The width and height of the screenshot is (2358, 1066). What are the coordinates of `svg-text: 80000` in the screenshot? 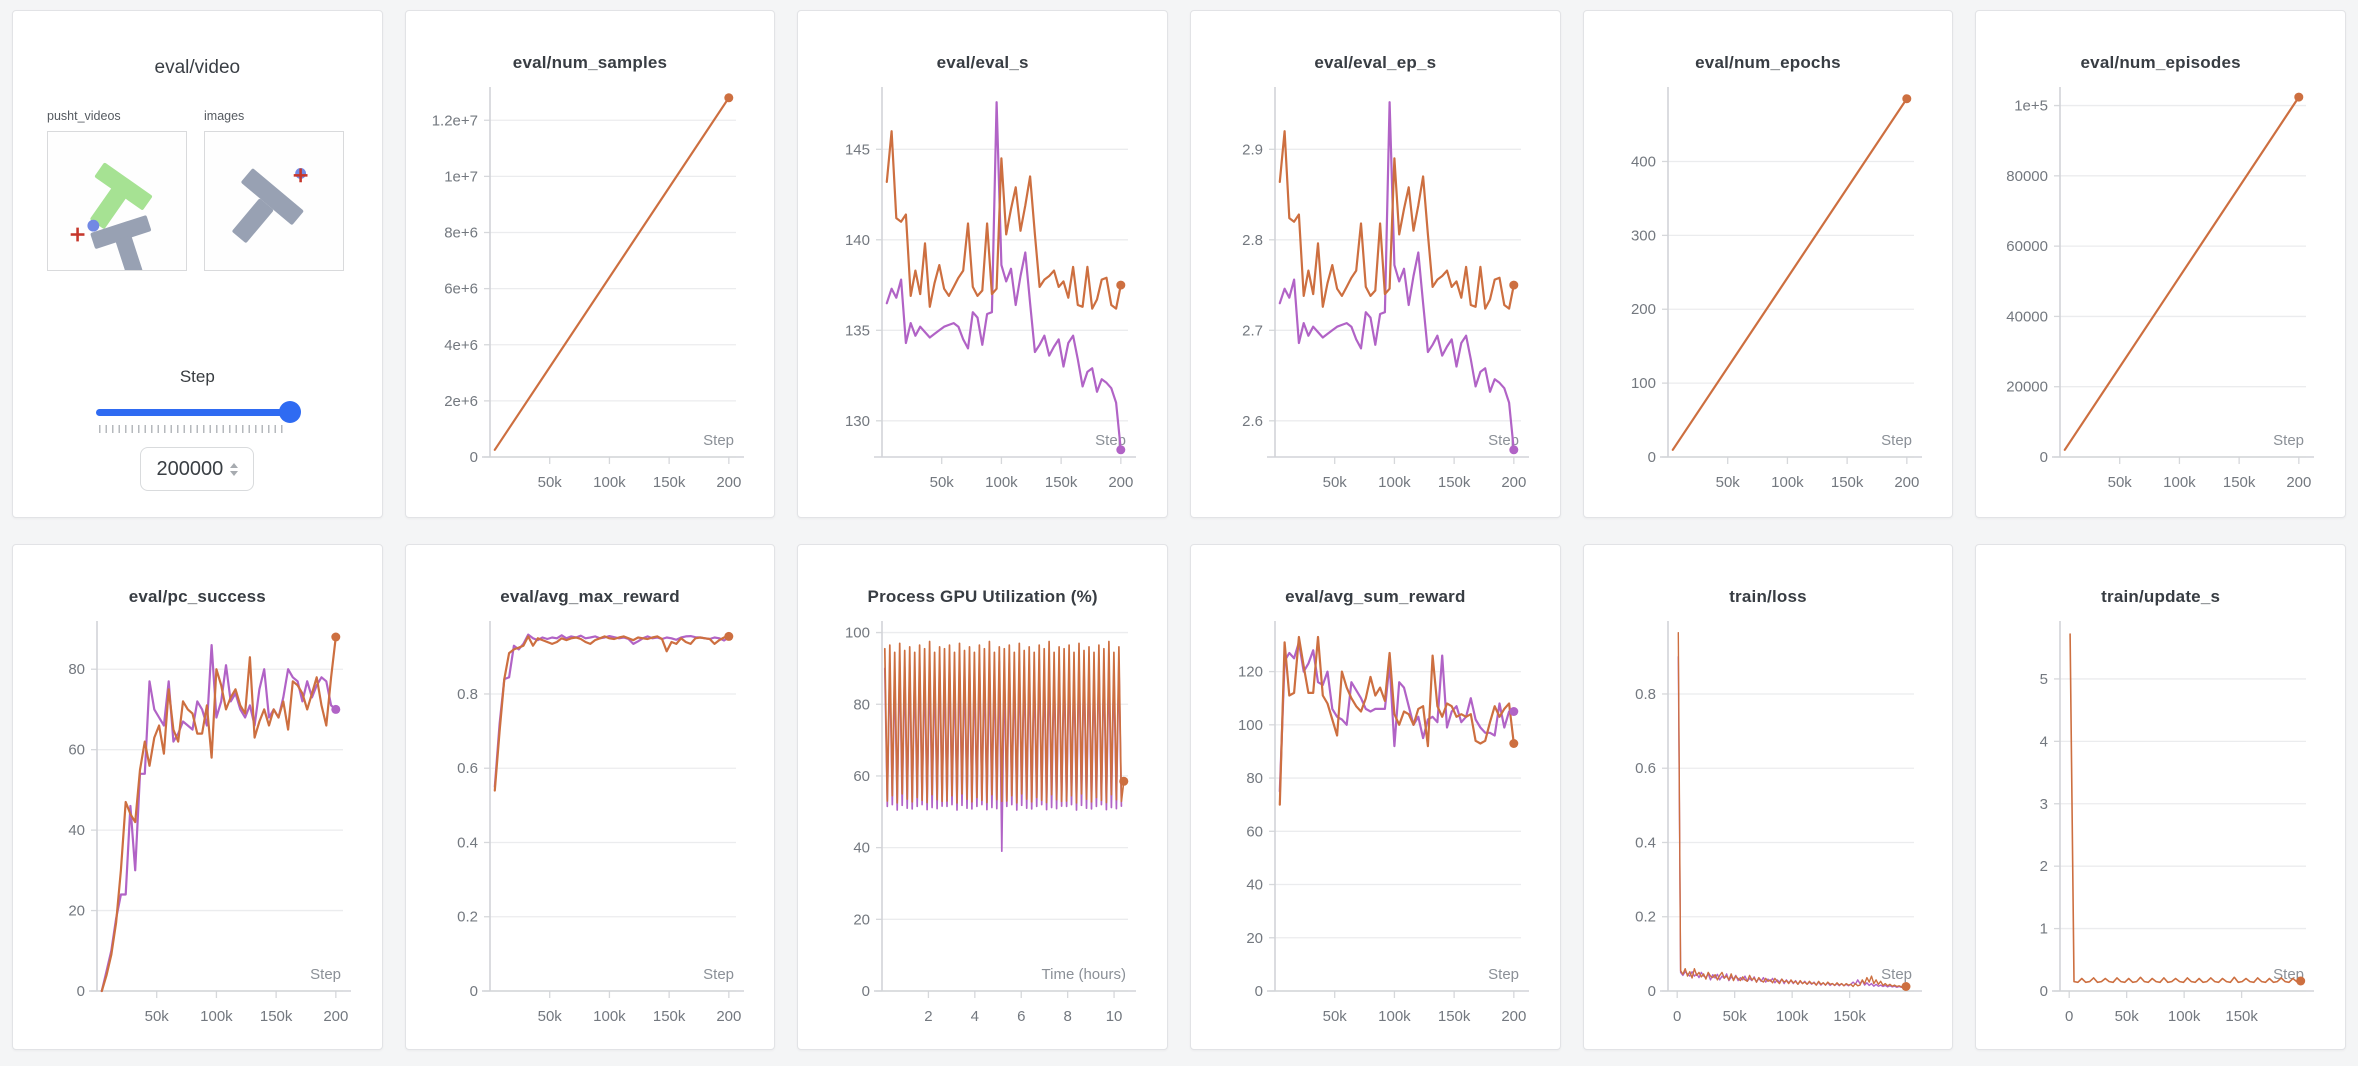 It's located at (2028, 176).